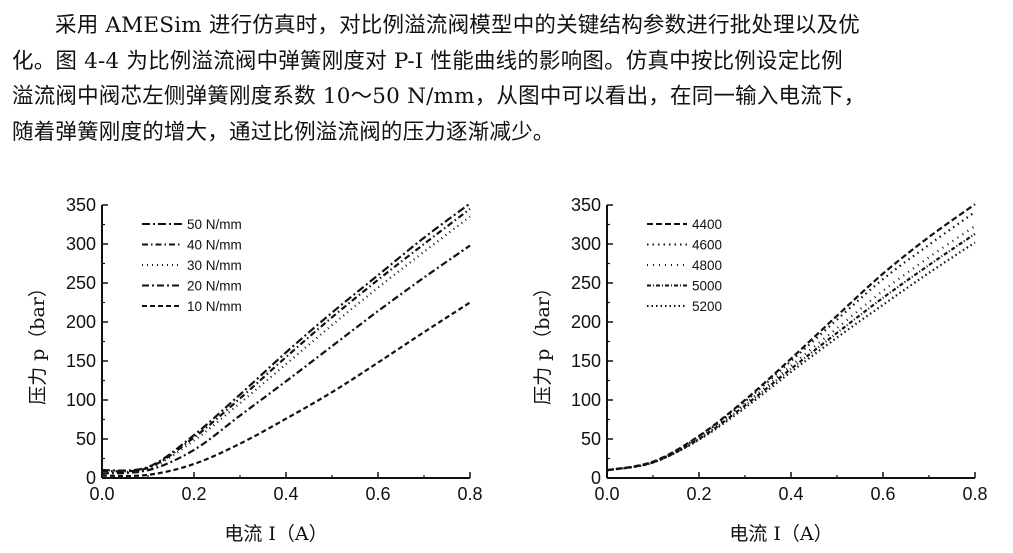  What do you see at coordinates (214, 306) in the screenshot?
I see `legend-label: 10 N/mm` at bounding box center [214, 306].